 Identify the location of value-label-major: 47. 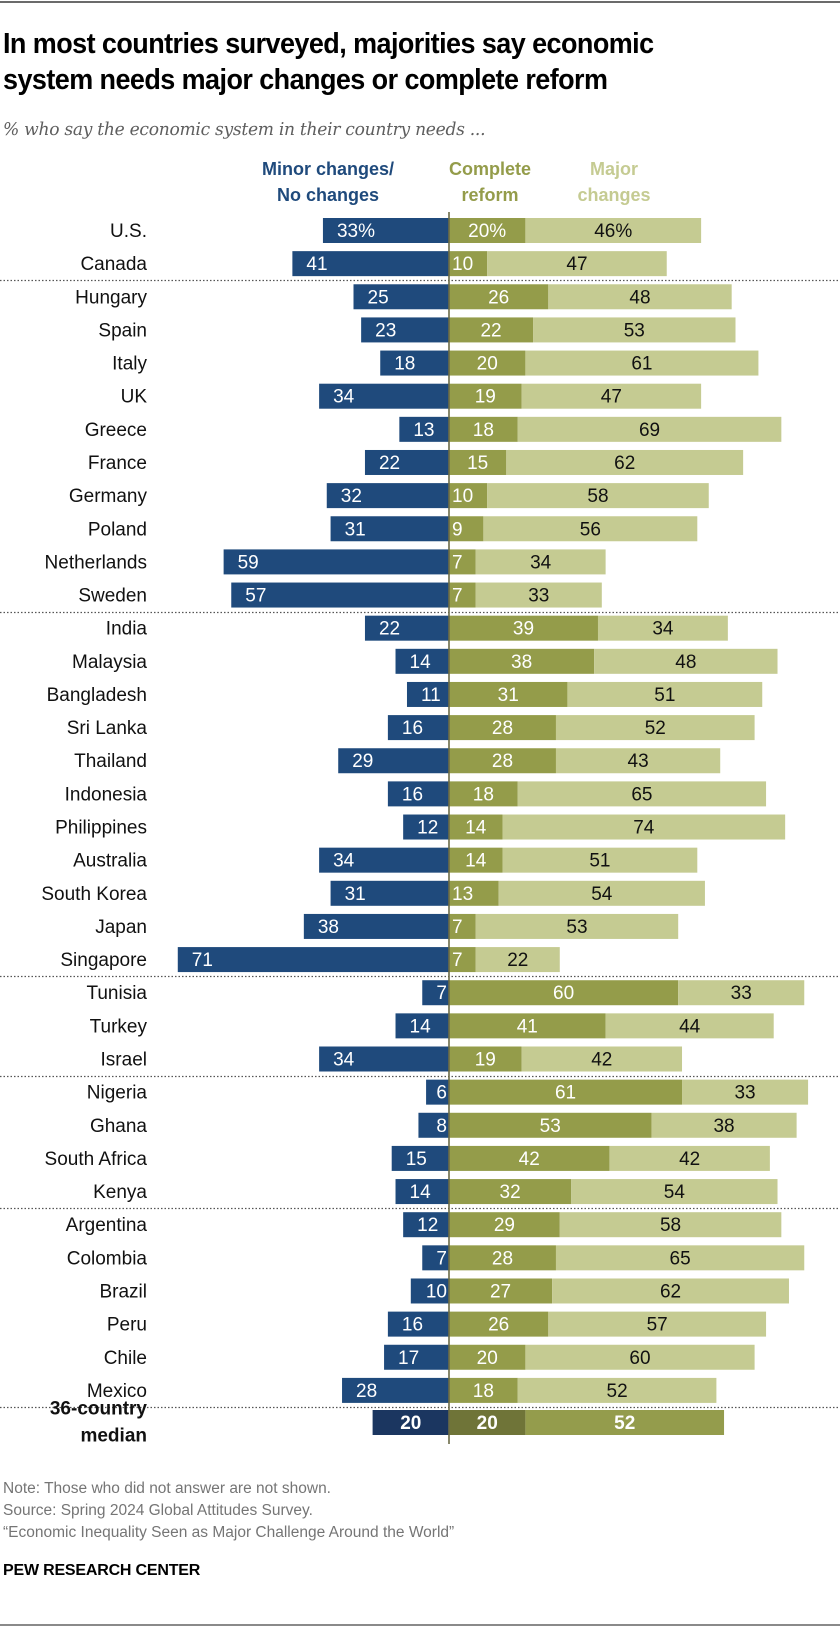
(611, 397).